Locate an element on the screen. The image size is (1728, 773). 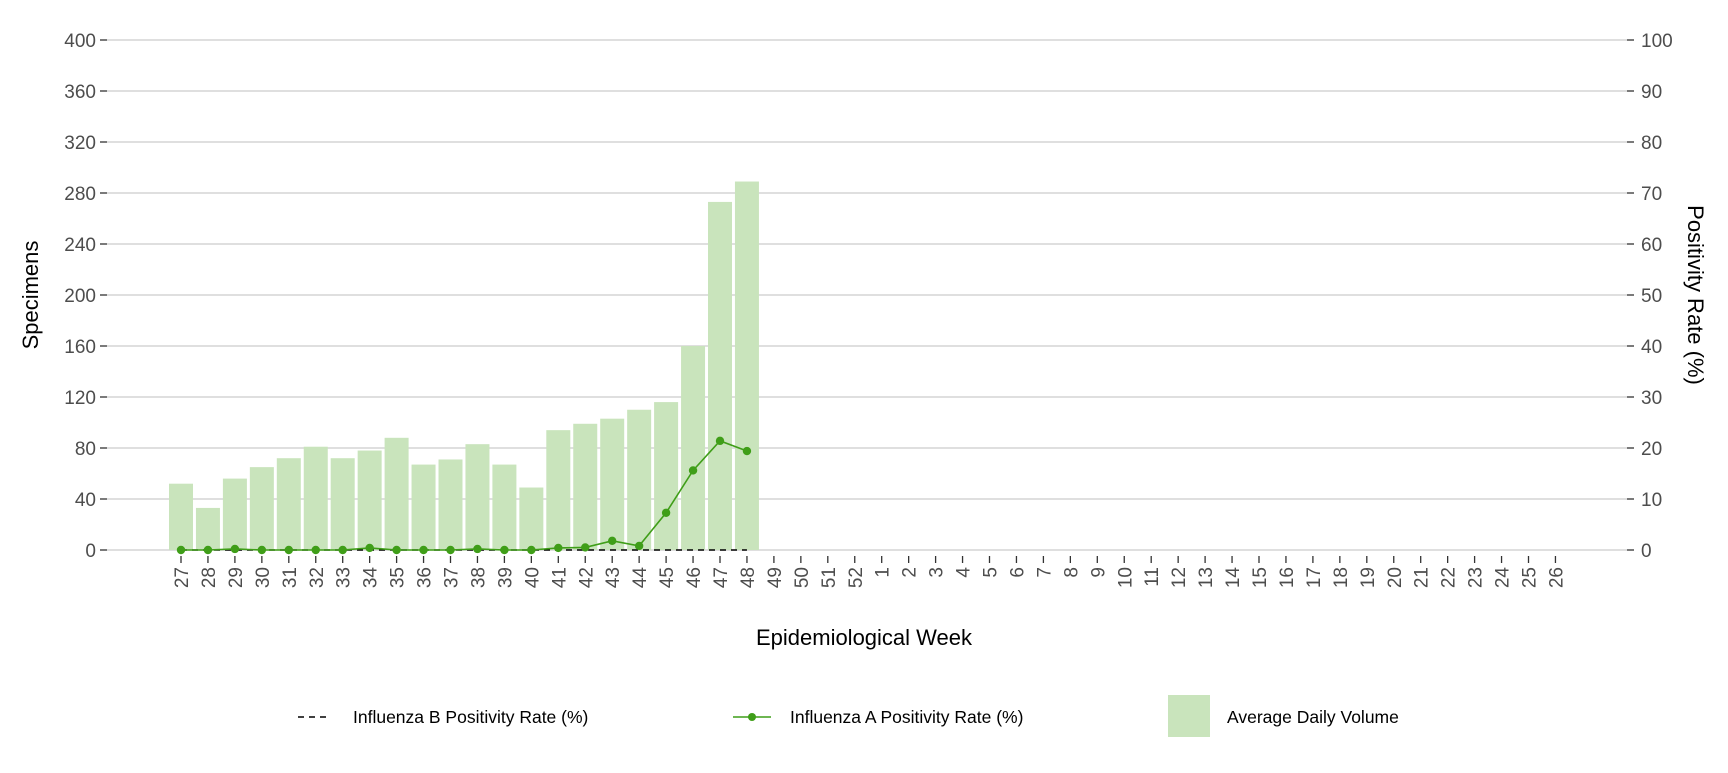
x-tick-label: 12 is located at coordinates (1179, 577).